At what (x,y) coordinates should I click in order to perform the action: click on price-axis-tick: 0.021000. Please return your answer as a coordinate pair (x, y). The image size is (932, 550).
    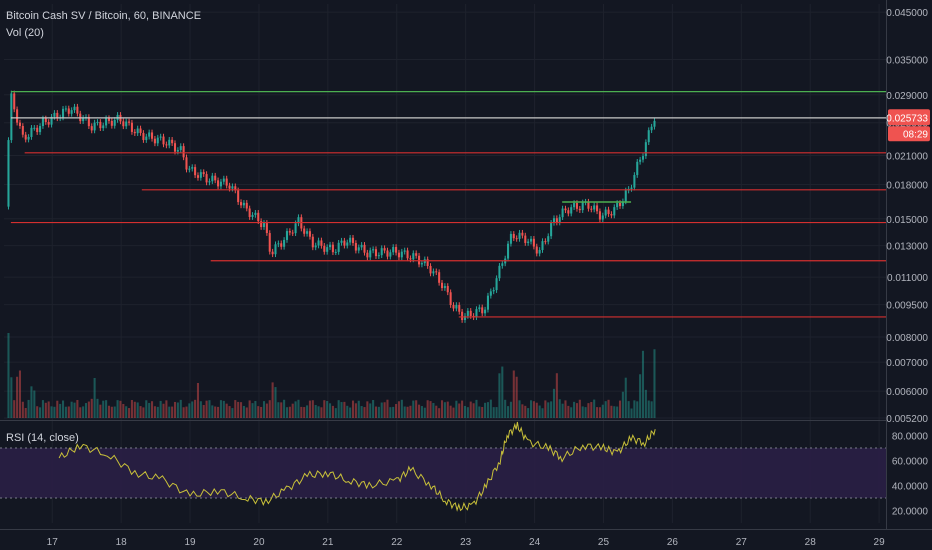
    Looking at the image, I should click on (907, 157).